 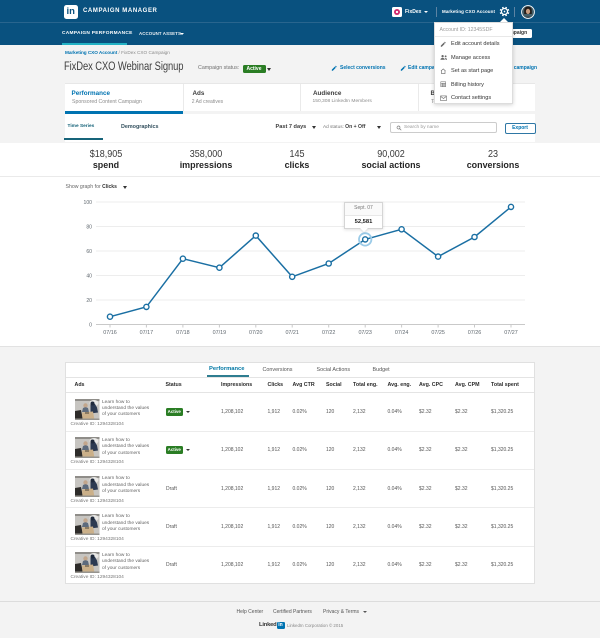 What do you see at coordinates (88, 203) in the screenshot?
I see `svg-text: 100` at bounding box center [88, 203].